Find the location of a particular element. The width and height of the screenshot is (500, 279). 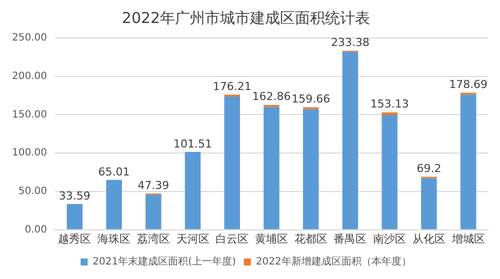

total-label: 176.21 is located at coordinates (232, 86).